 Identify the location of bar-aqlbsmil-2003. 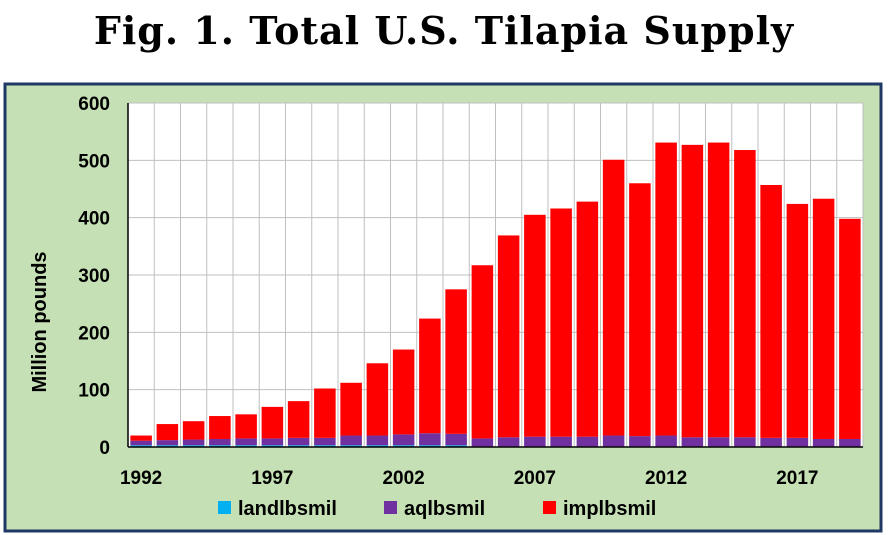
(430, 439).